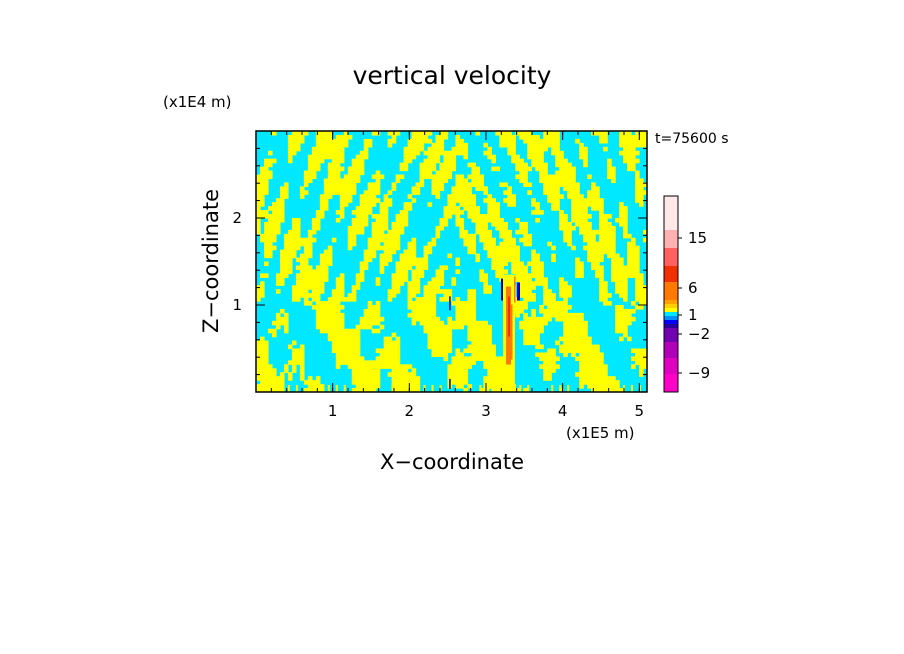  What do you see at coordinates (640, 411) in the screenshot?
I see `x-tick-label: 5` at bounding box center [640, 411].